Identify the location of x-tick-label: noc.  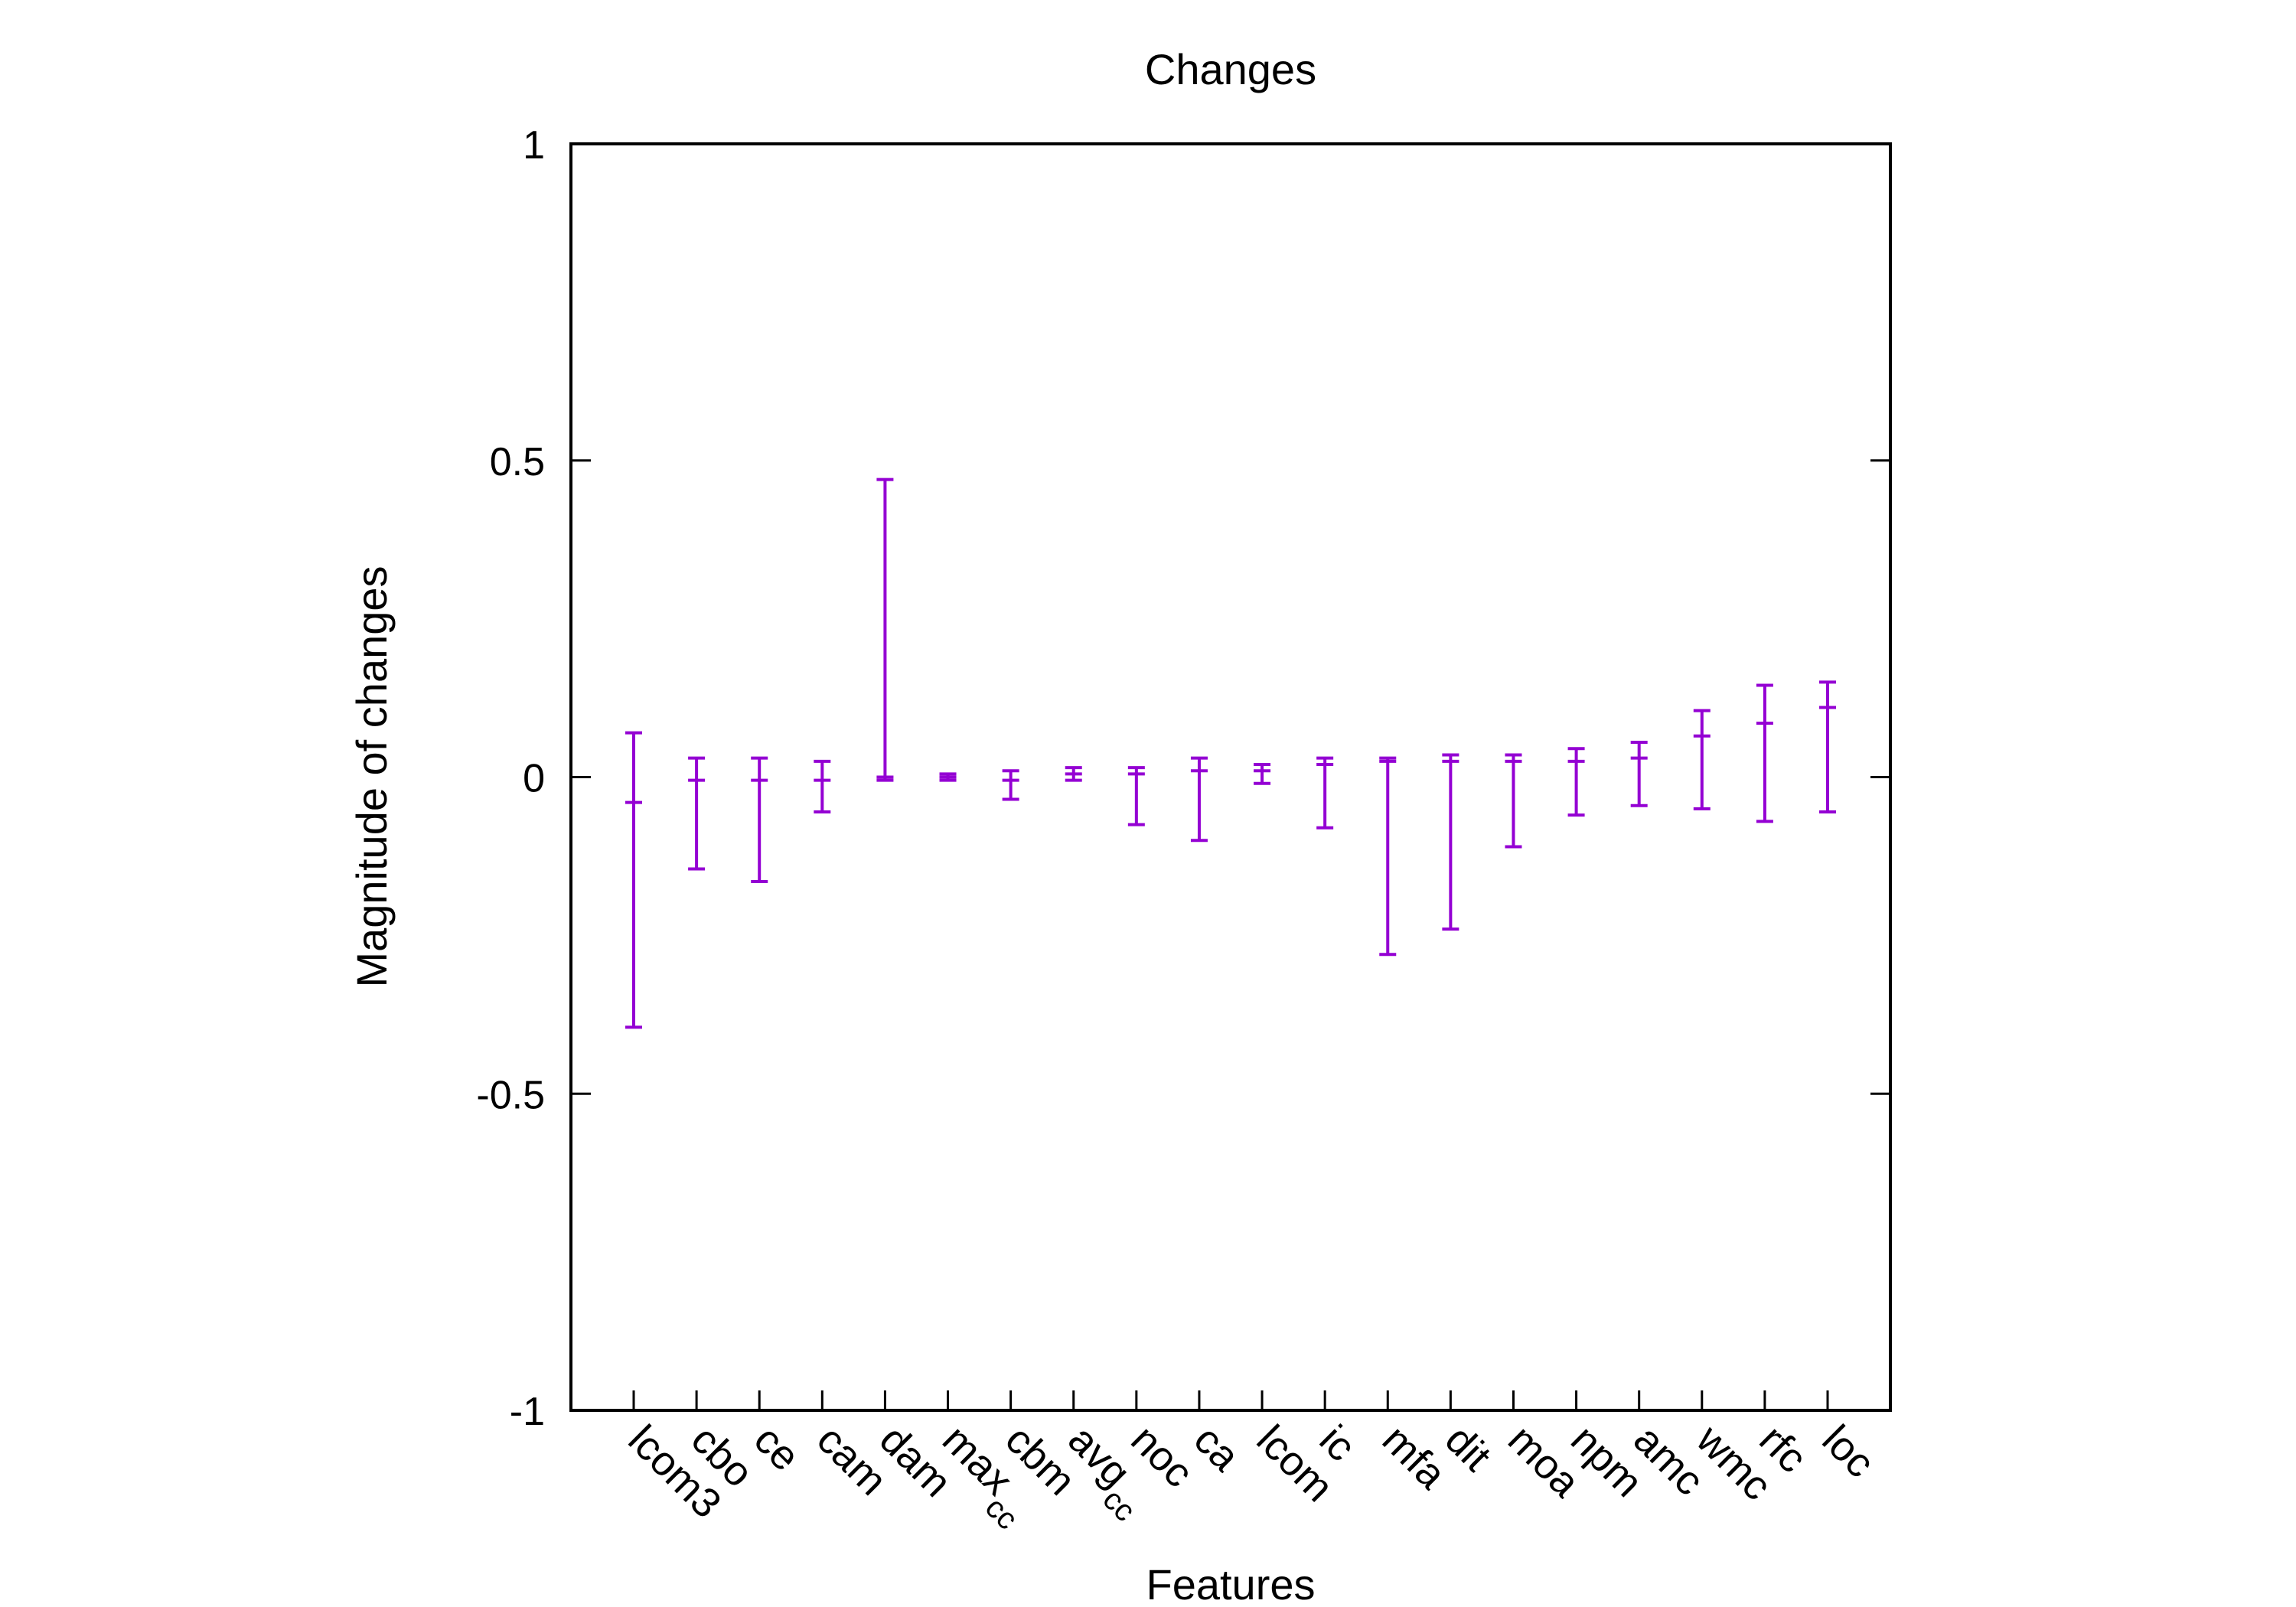
(1162, 1456).